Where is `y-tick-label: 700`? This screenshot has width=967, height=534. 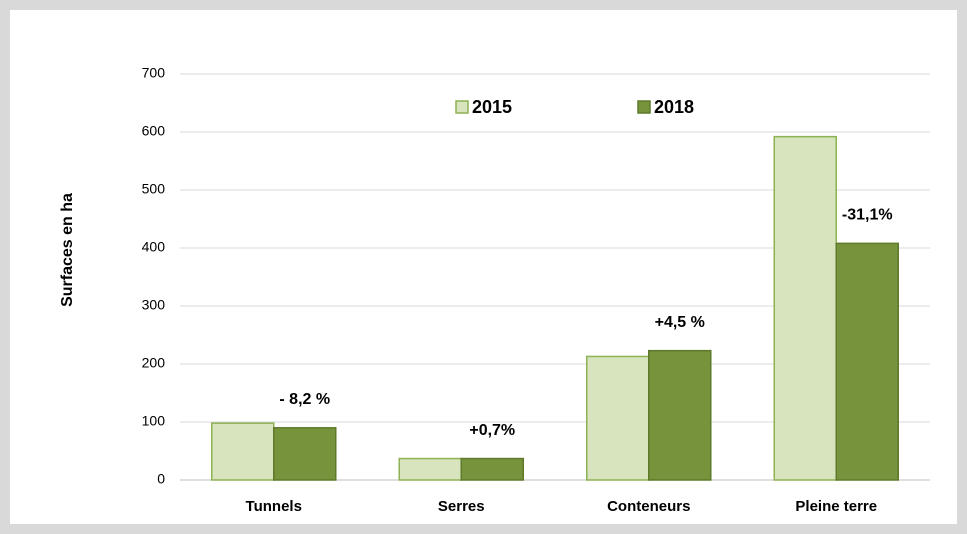 y-tick-label: 700 is located at coordinates (154, 73).